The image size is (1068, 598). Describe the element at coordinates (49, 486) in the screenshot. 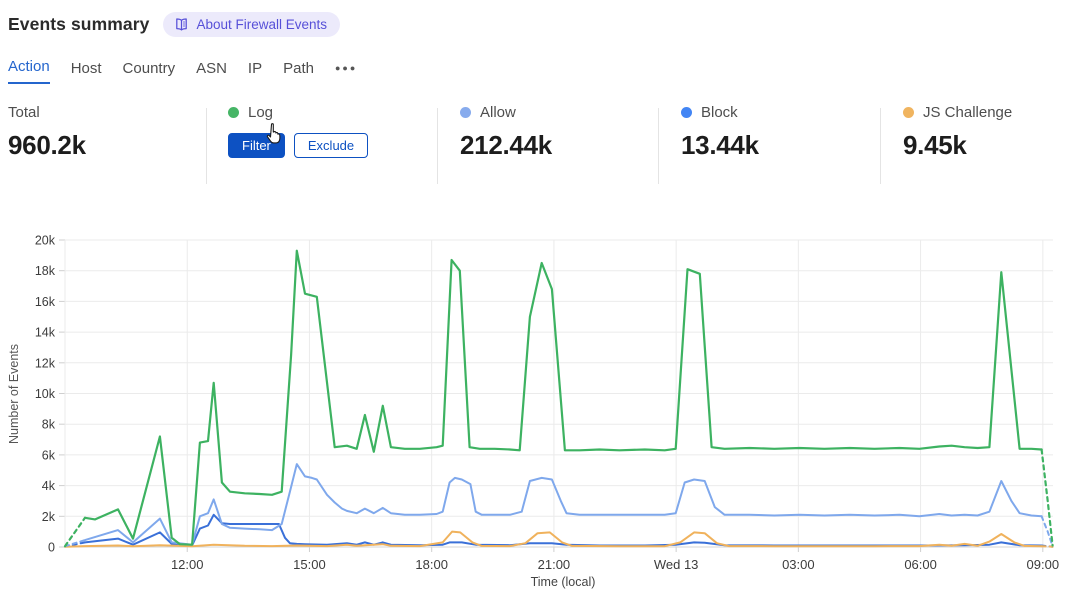

I see `svg-text: 4k` at that location.